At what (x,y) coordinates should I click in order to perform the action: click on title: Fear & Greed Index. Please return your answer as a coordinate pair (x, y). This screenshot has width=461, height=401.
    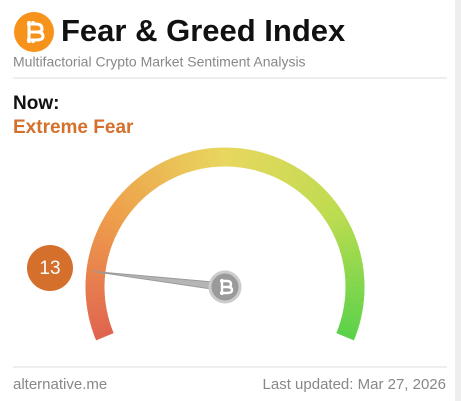
    Looking at the image, I should click on (203, 30).